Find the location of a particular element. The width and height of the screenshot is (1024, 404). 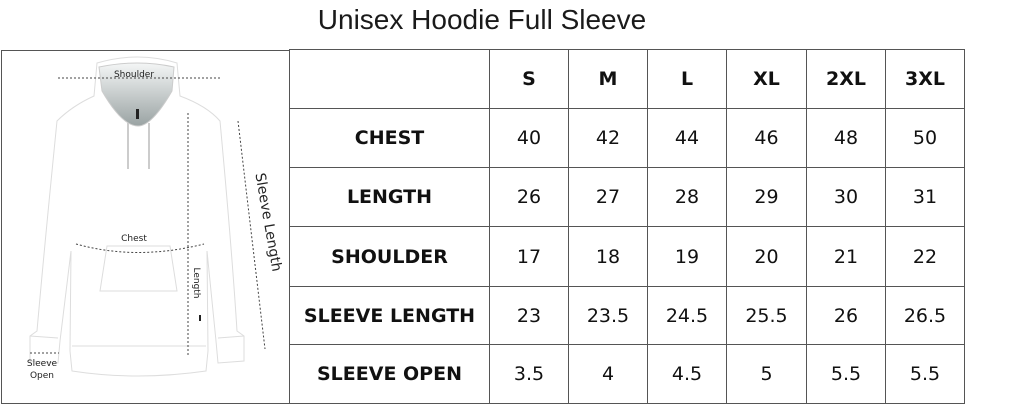

measurement-cell: 50 is located at coordinates (925, 138).